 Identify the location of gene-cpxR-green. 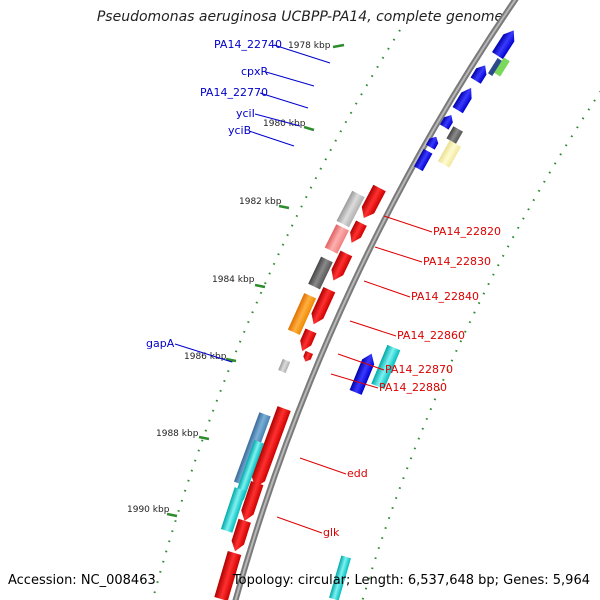
(502, 67).